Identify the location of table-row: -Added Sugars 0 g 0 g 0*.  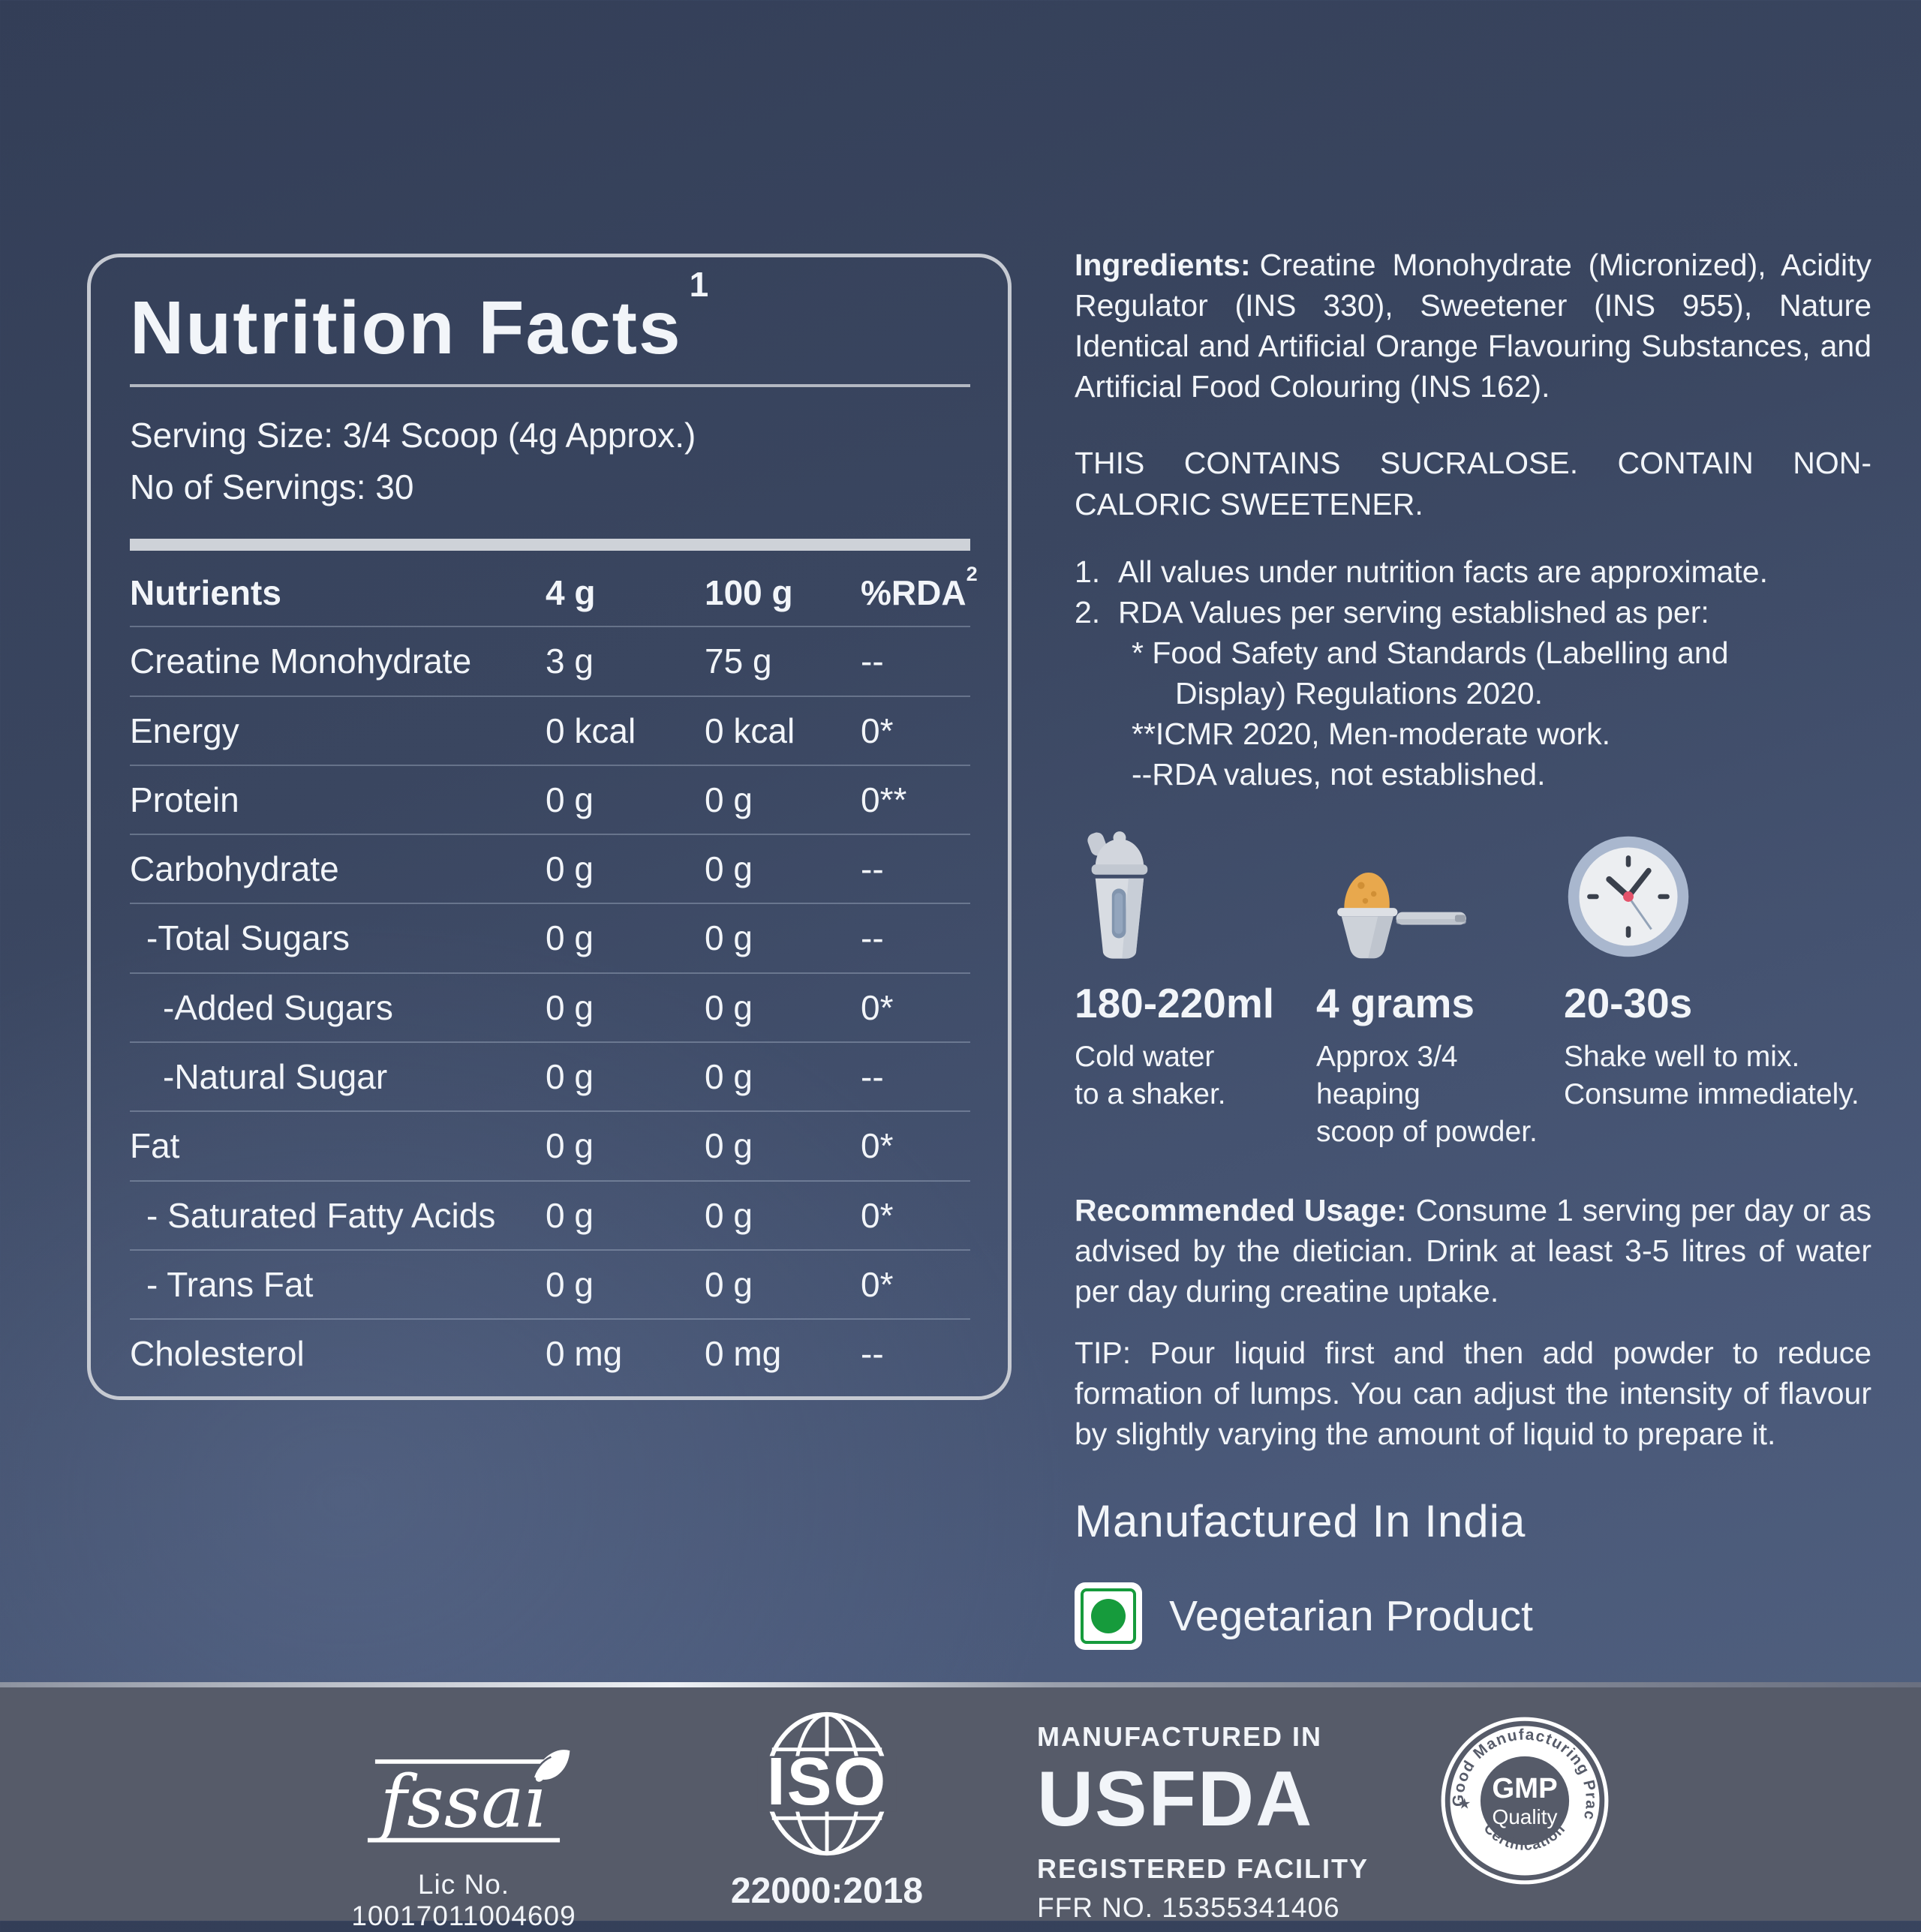
(550, 1007).